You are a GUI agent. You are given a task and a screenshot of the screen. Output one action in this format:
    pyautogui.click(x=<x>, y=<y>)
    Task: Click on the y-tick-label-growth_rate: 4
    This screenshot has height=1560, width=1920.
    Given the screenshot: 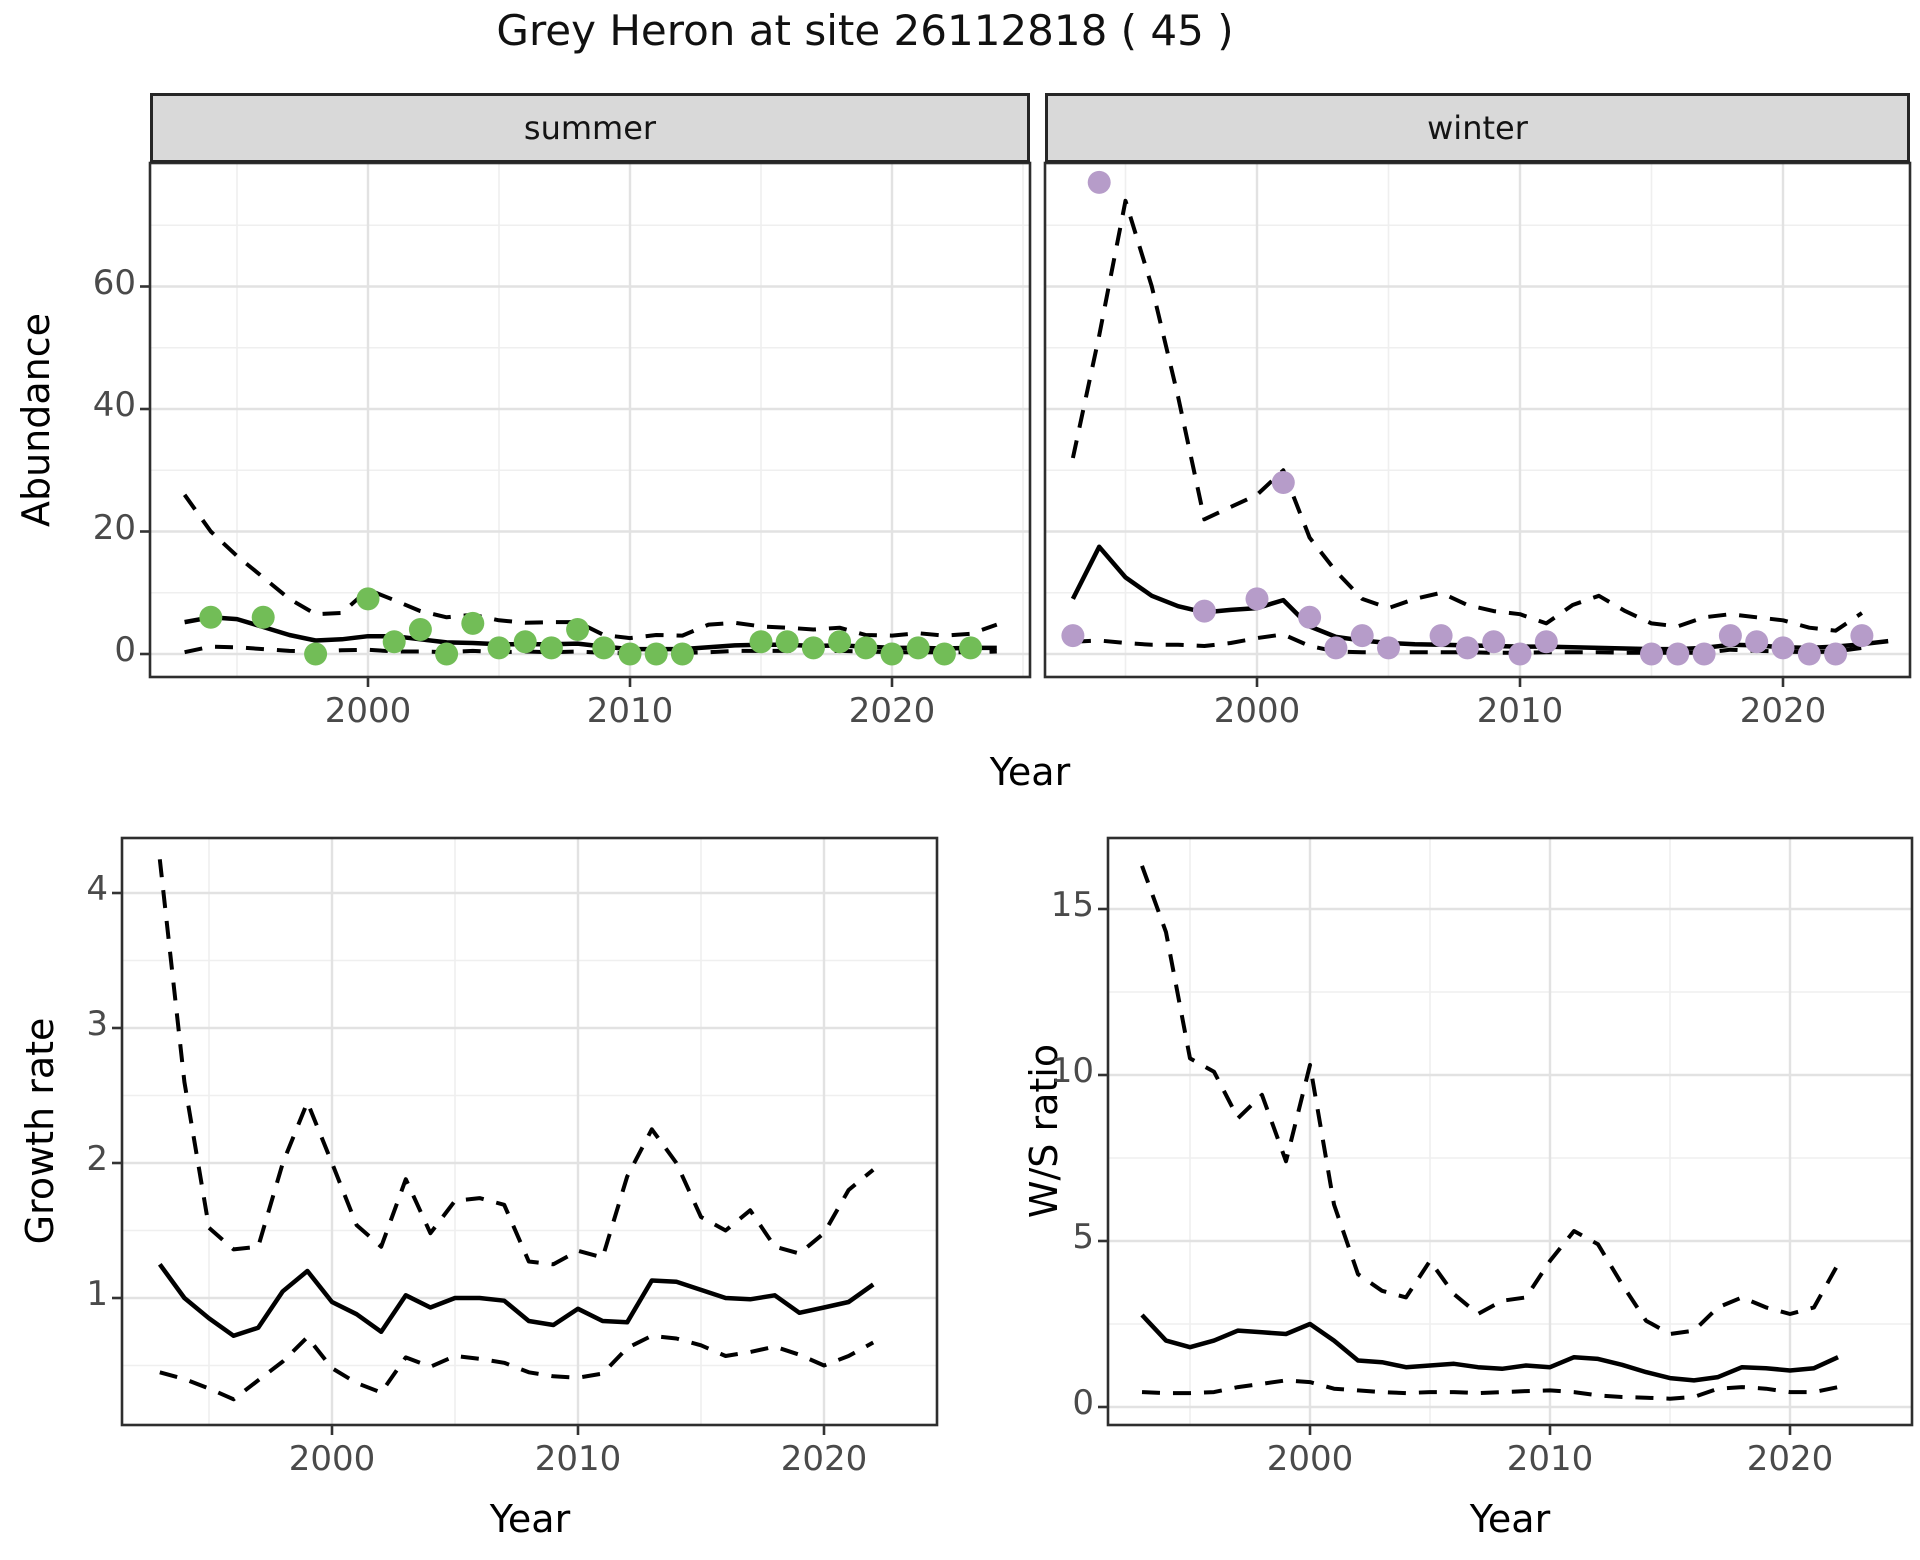 What is the action you would take?
    pyautogui.click(x=97, y=889)
    